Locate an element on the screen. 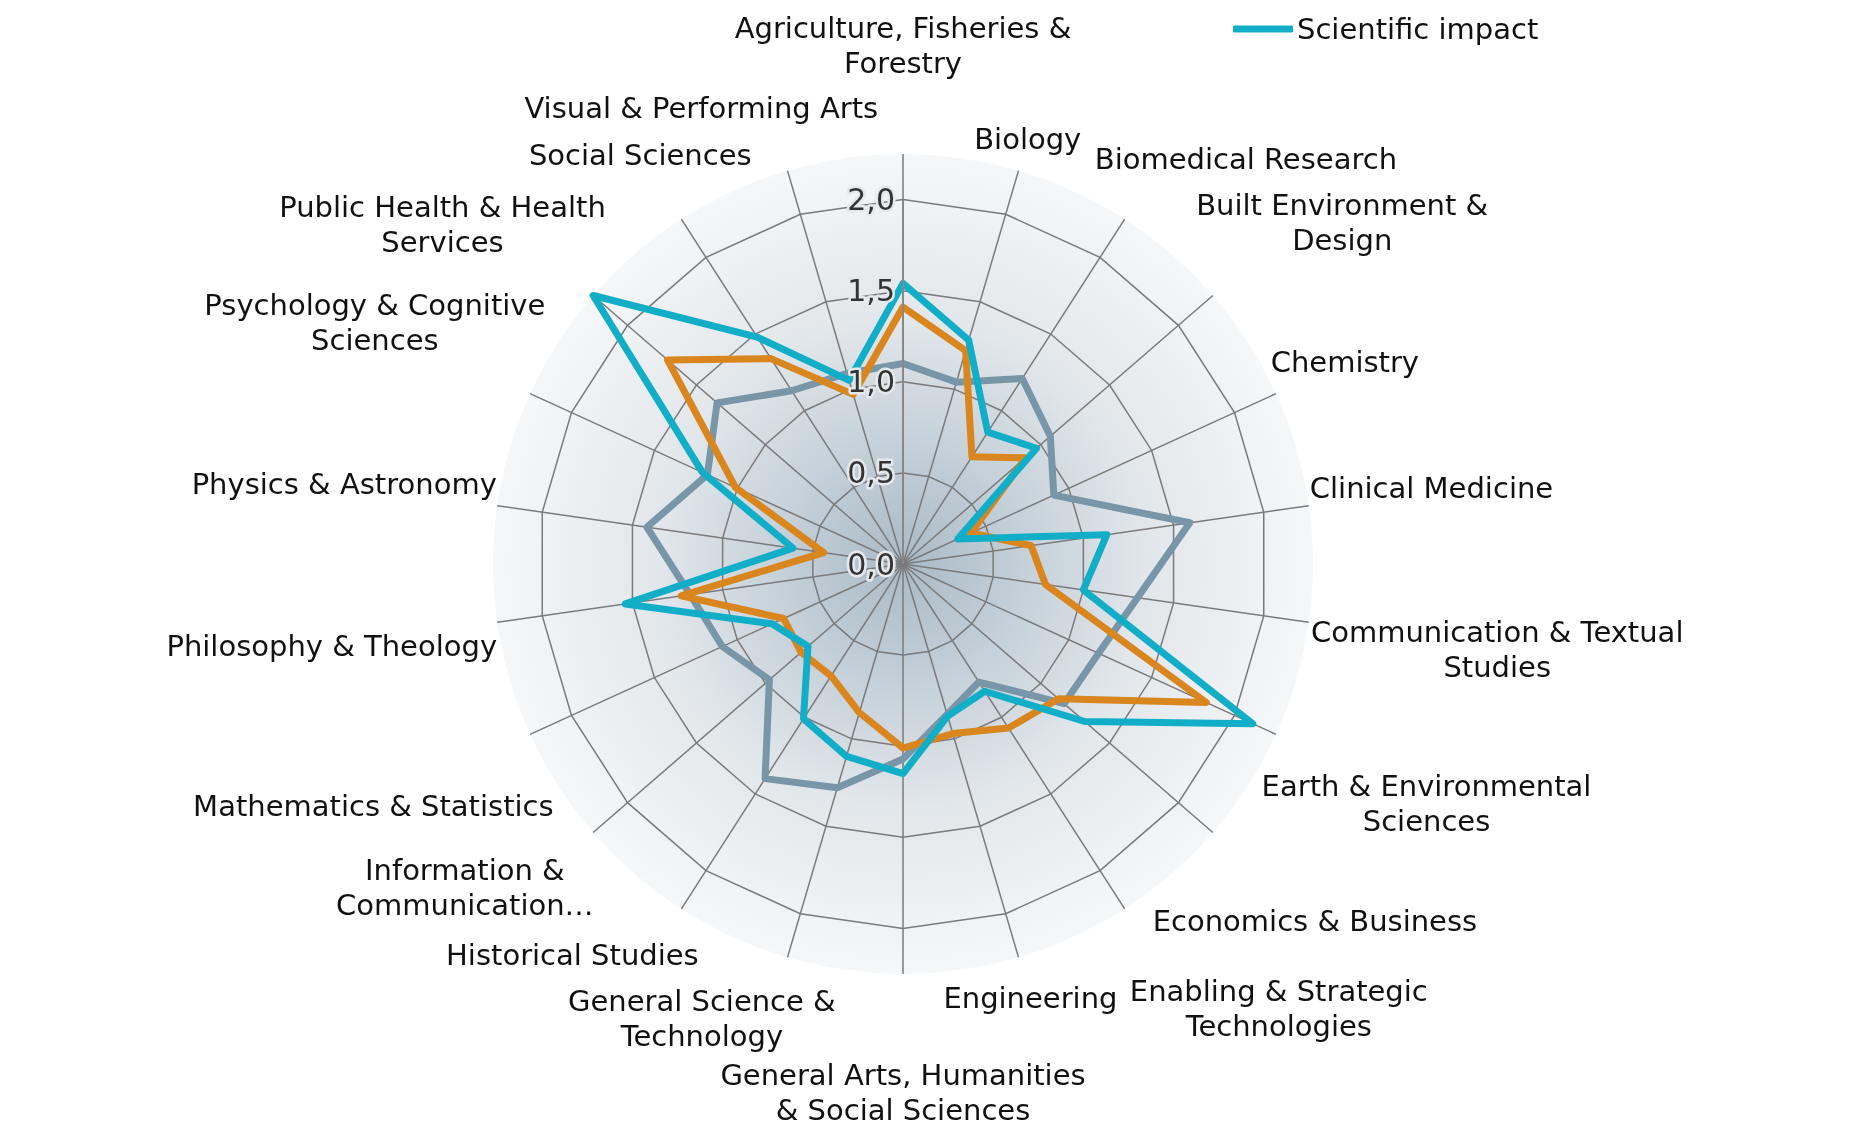  y-tick-label: 0,0 is located at coordinates (871, 564).